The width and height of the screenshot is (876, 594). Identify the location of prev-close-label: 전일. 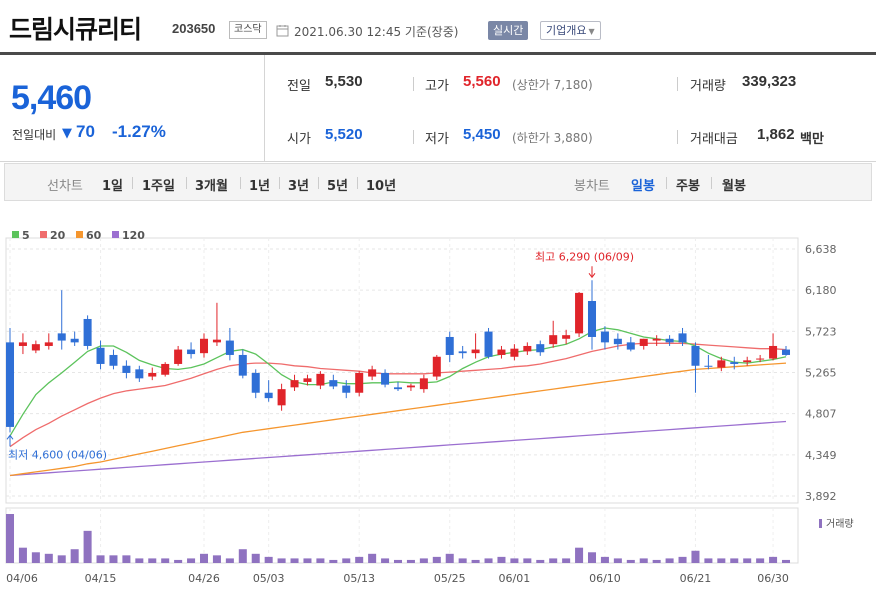
(299, 86).